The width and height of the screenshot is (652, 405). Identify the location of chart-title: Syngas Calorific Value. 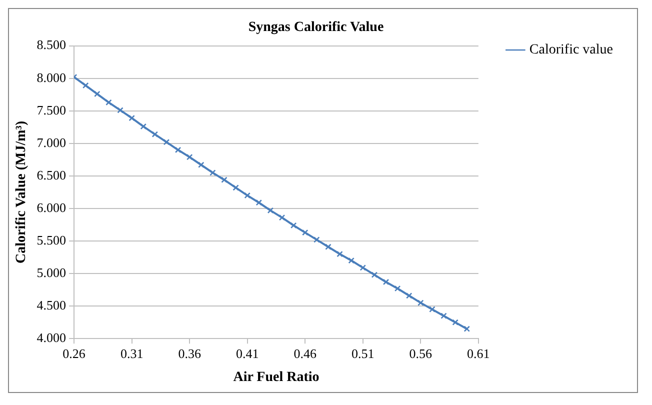
(316, 28).